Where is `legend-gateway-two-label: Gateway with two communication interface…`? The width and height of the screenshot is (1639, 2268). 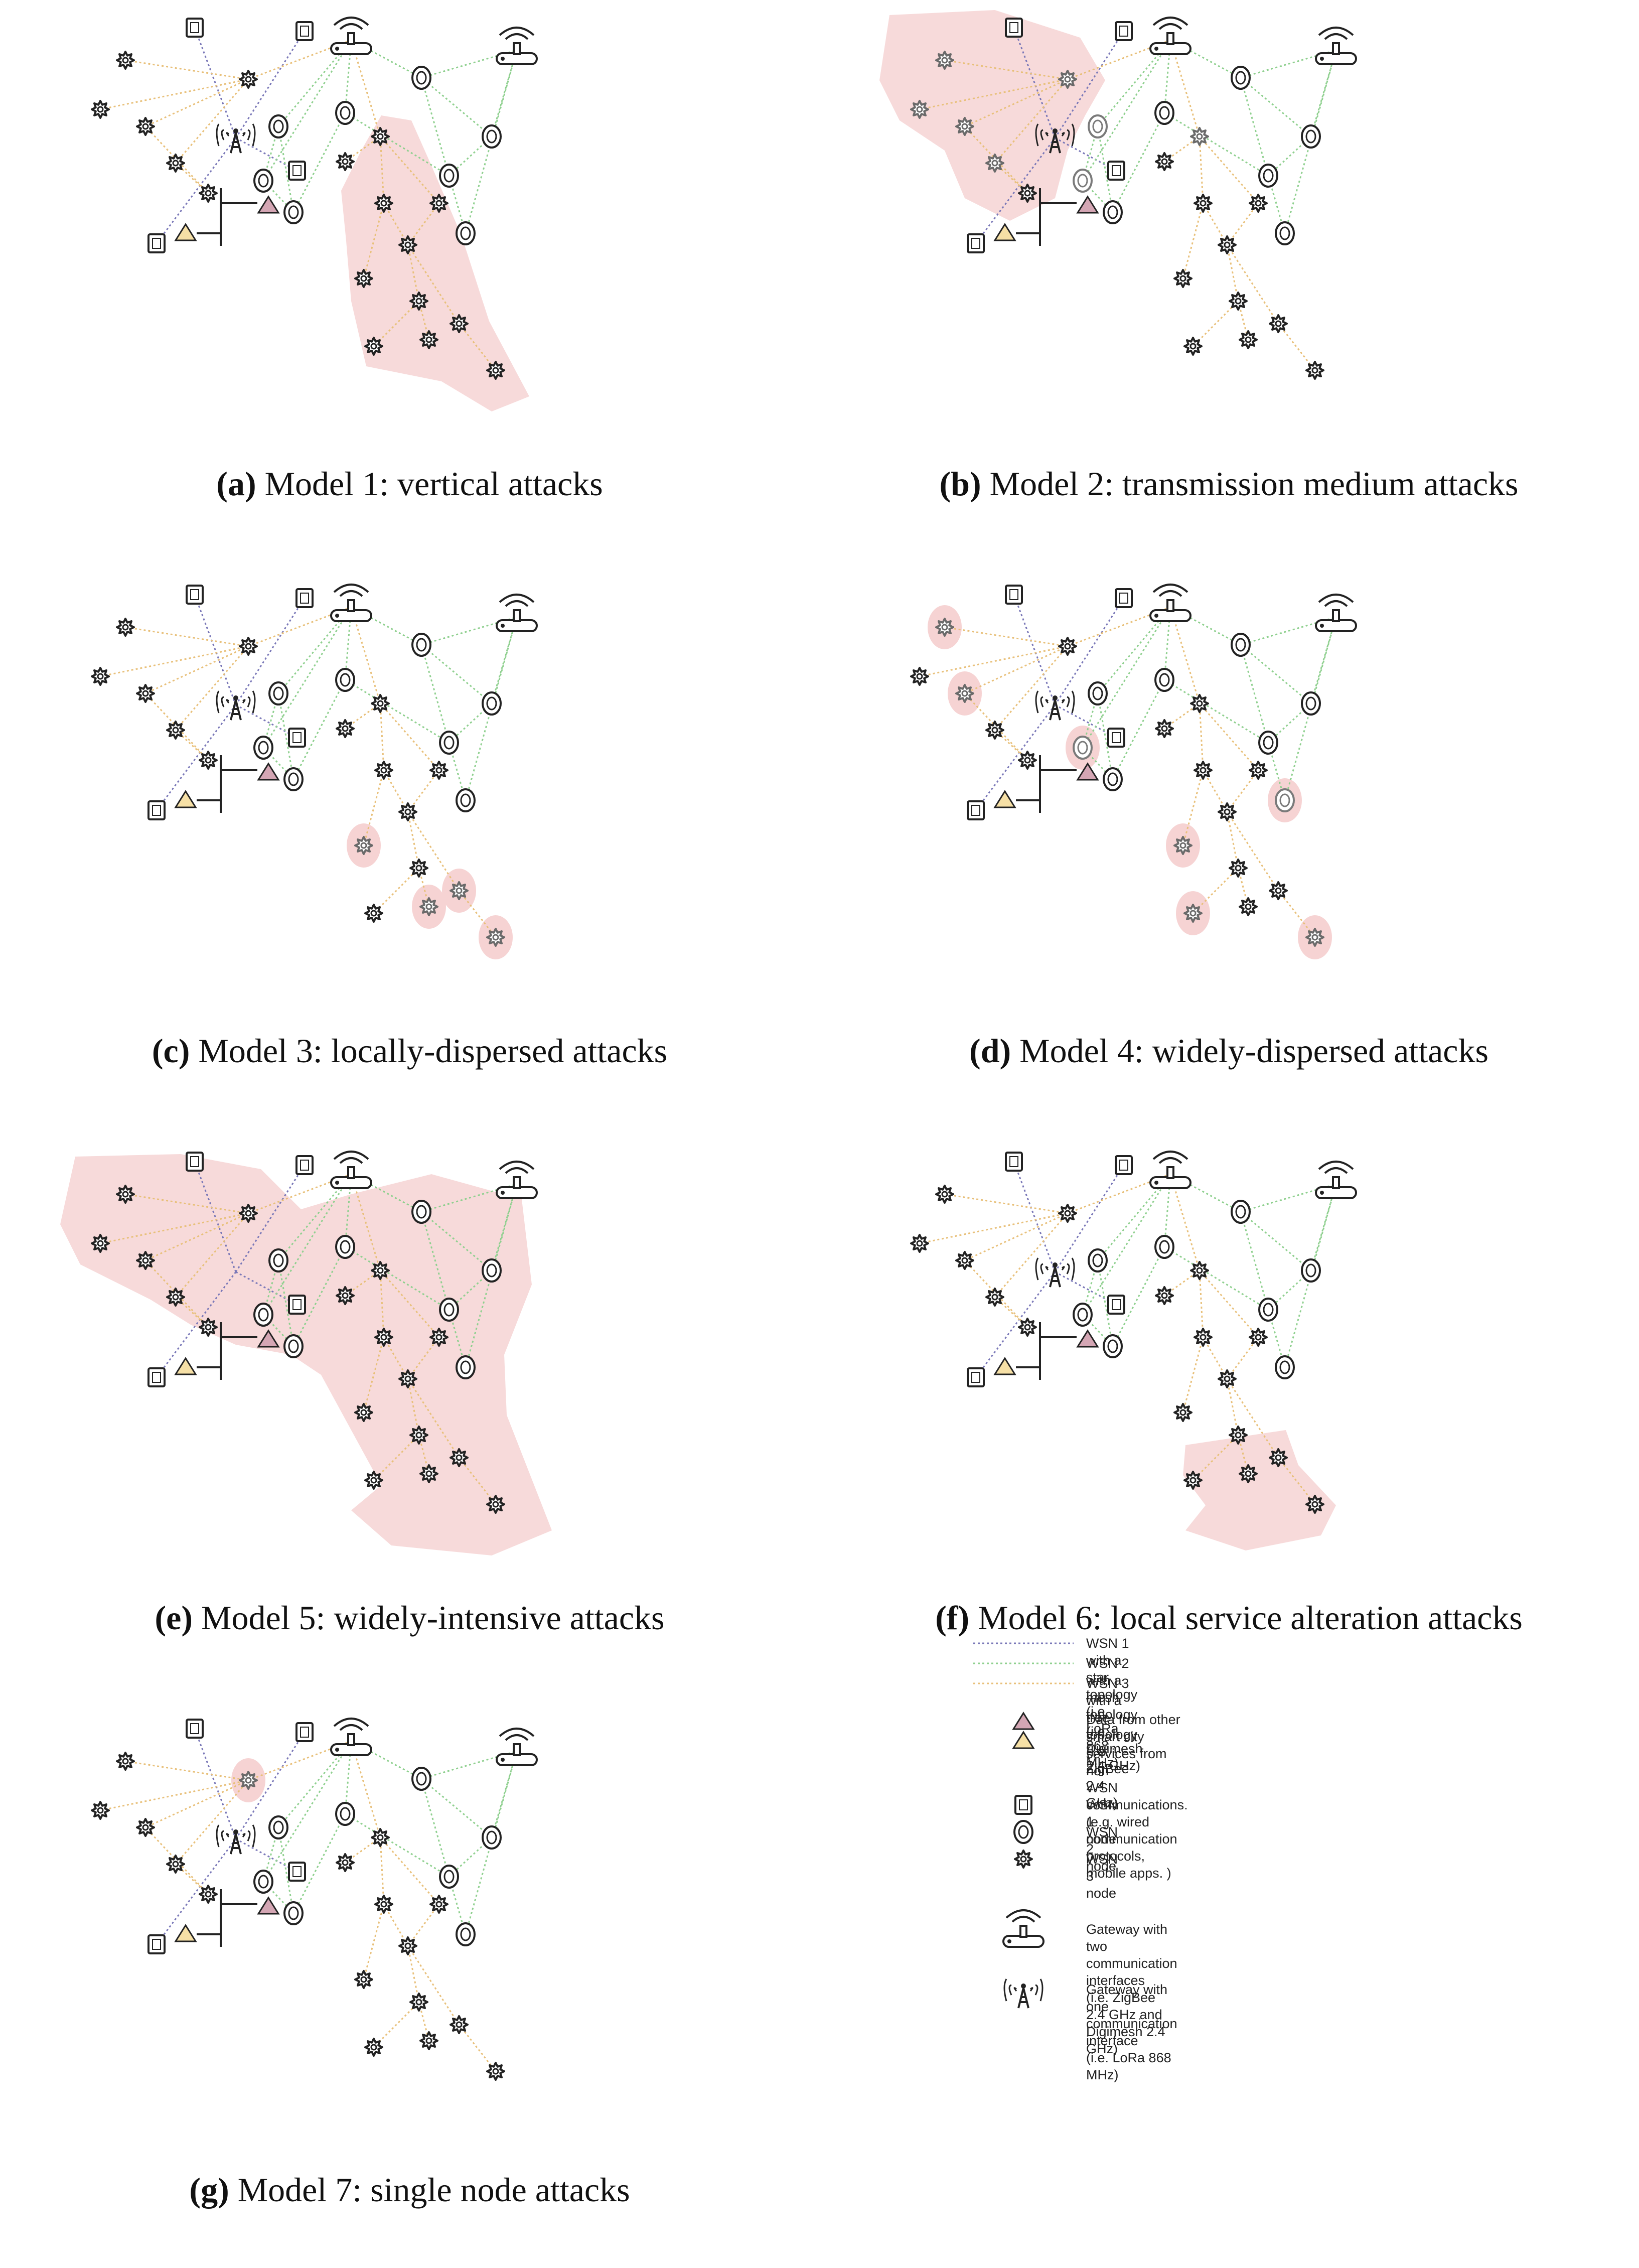
legend-gateway-two-label: Gateway with two communication interface… is located at coordinates (1131, 1989).